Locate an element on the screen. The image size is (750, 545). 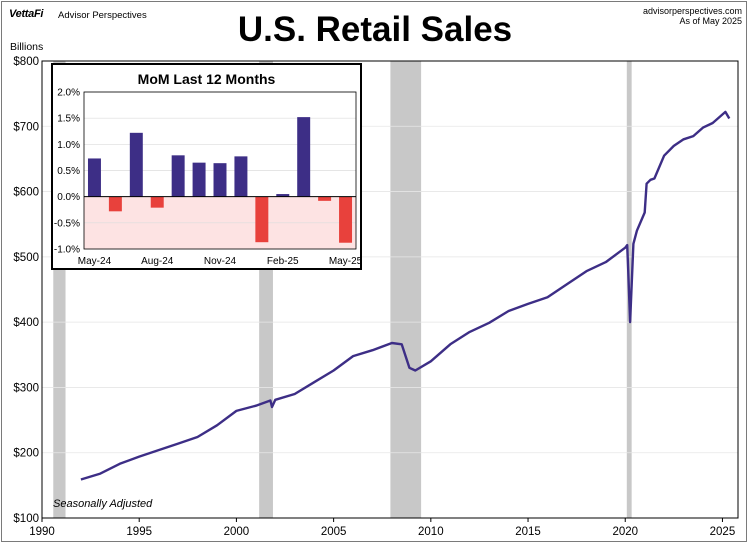
x-tick-label: 2005 is located at coordinates (334, 532).